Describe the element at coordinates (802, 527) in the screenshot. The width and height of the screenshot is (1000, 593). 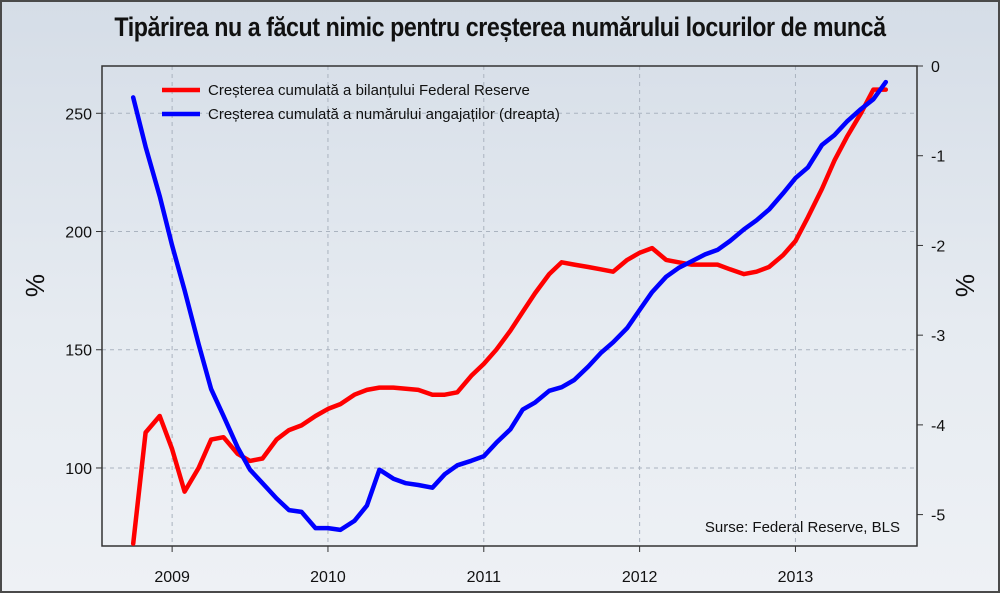
I see `source-note: Surse: Federal Reserve, BLS` at that location.